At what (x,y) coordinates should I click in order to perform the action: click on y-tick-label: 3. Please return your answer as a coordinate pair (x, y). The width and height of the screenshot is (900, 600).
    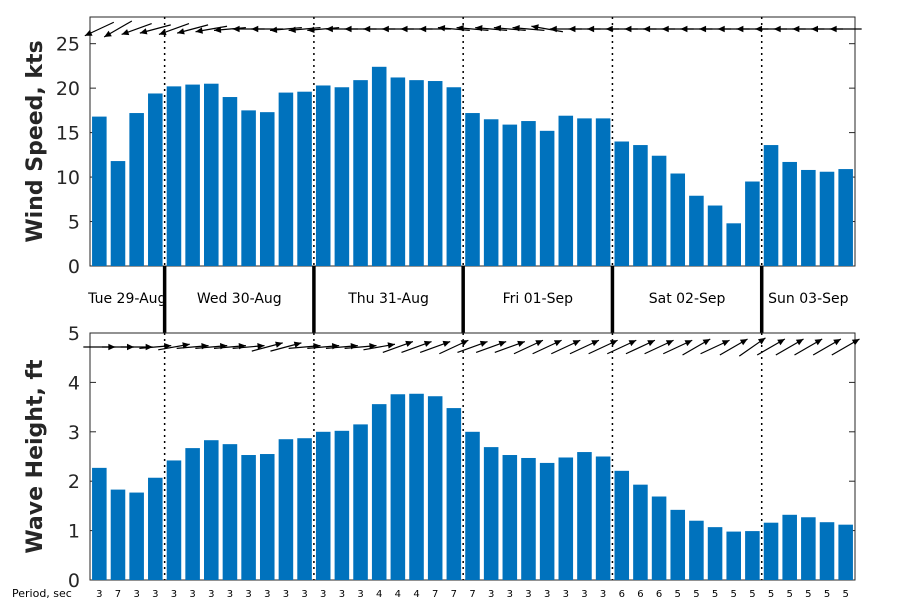
    Looking at the image, I should click on (74, 433).